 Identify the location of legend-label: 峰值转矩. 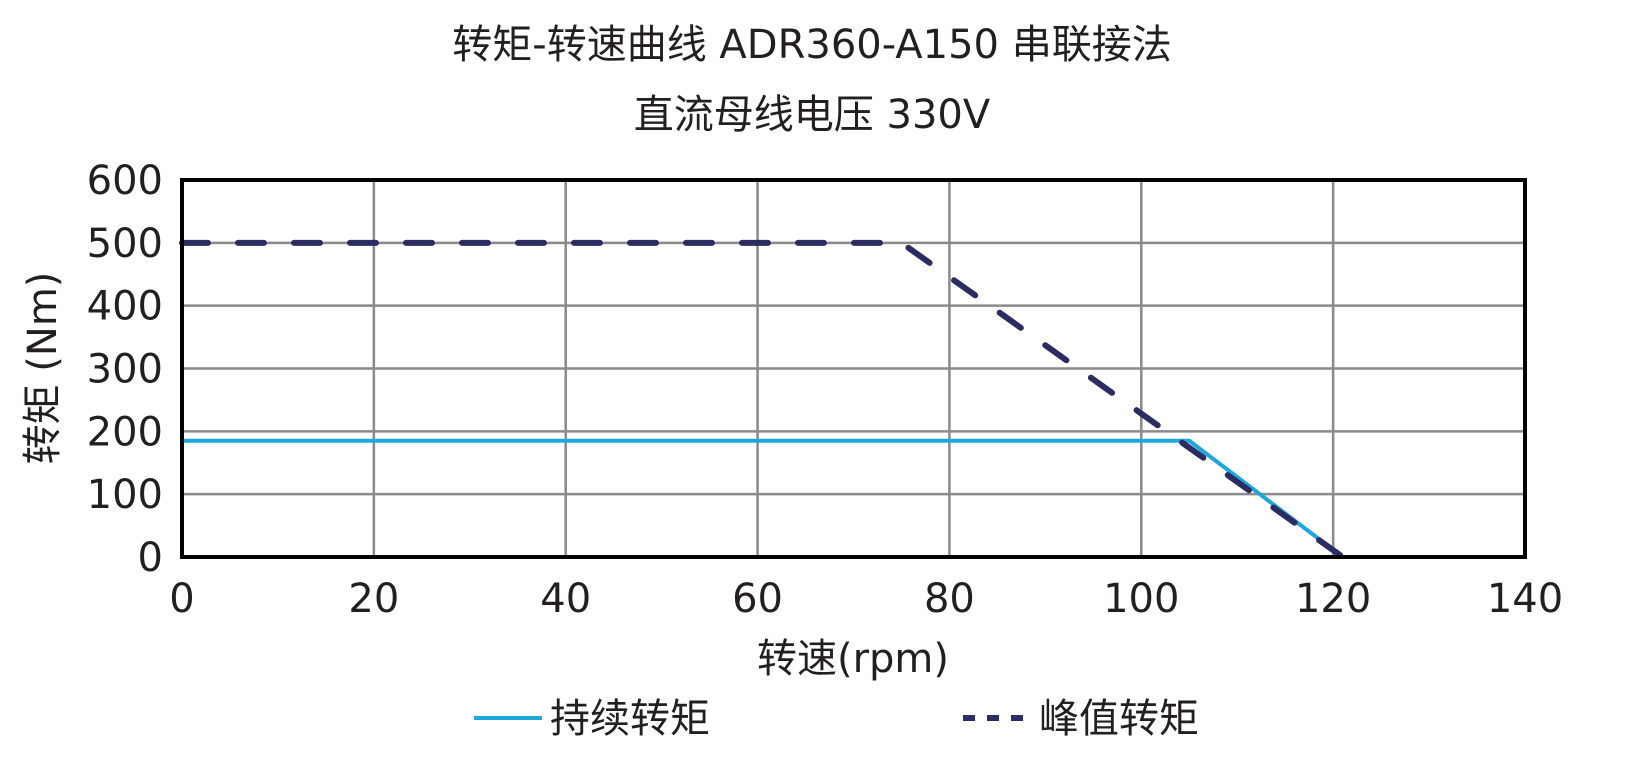
(1119, 719).